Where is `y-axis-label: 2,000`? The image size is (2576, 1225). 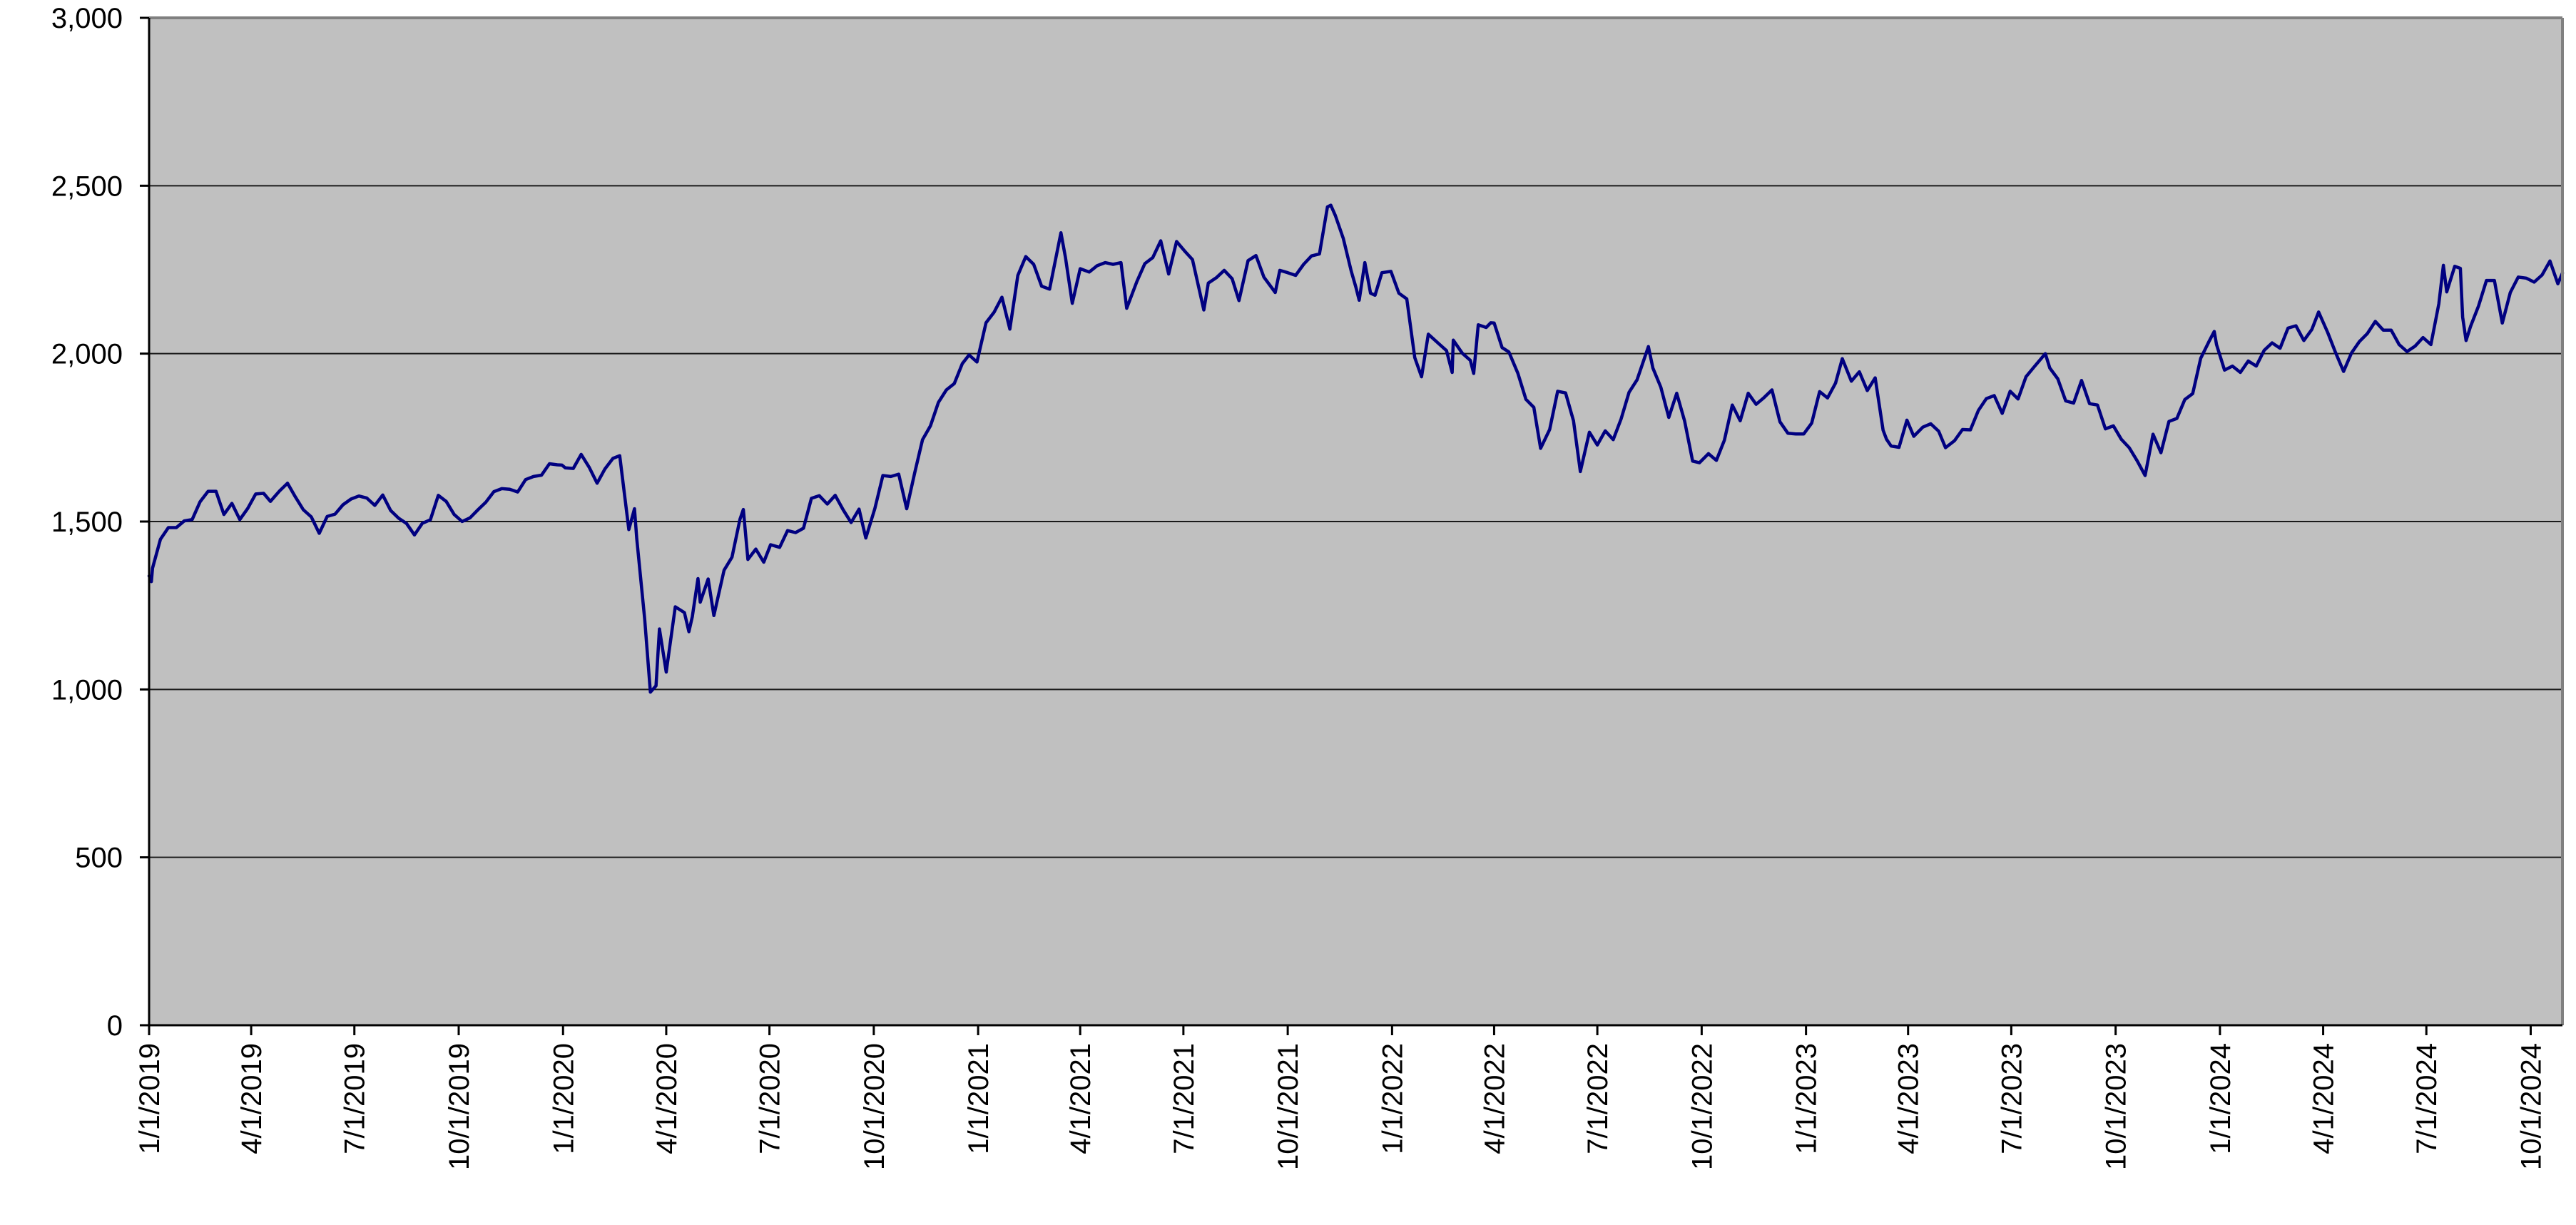
y-axis-label: 2,000 is located at coordinates (87, 354).